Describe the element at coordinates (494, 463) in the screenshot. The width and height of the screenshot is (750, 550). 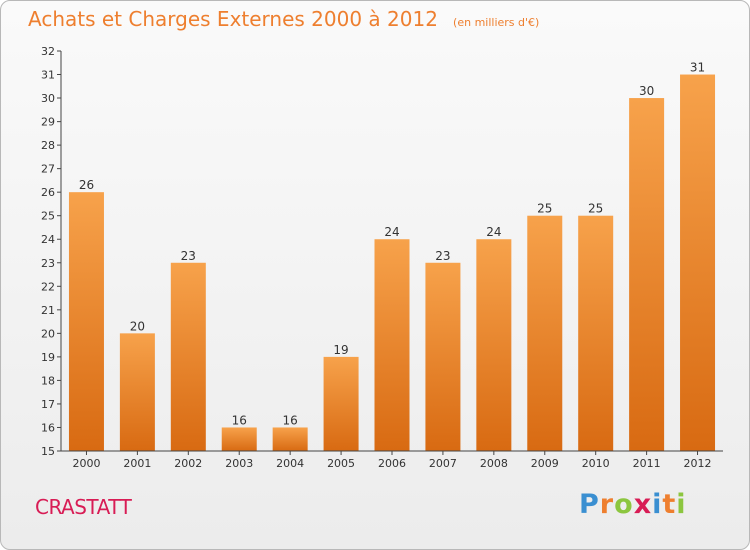
I see `x-tick-label-2008: 2008` at that location.